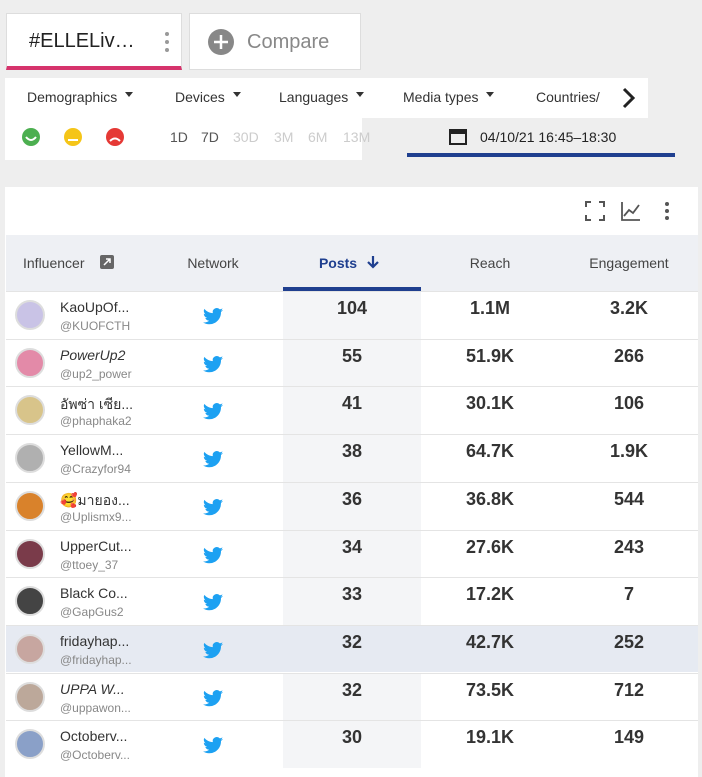  I want to click on table-row: KaoUpOf... @KUOFCTH 104 1.1M 3.2K, so click(352, 315).